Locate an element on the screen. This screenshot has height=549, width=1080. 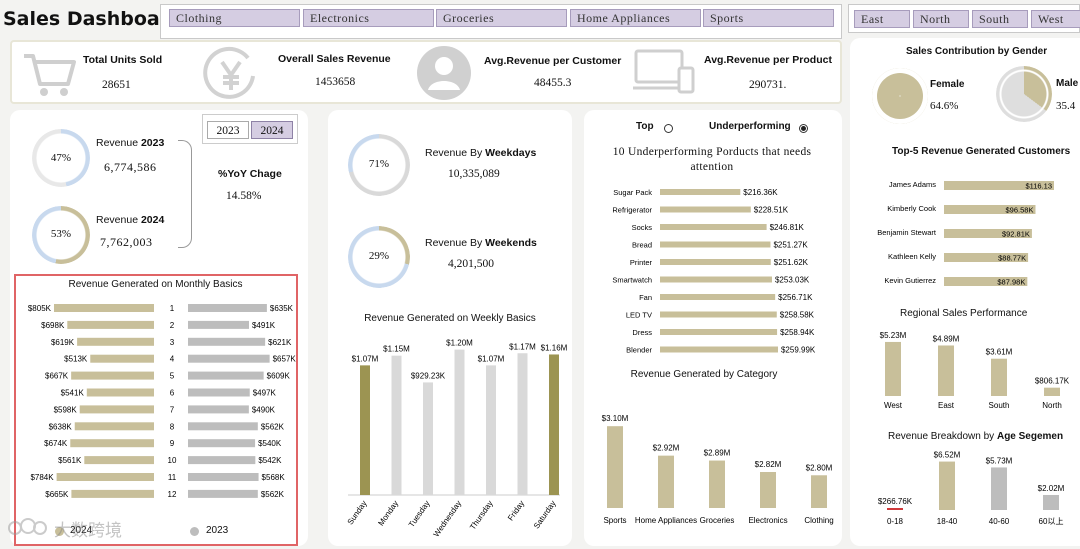
product-name: LED TV is located at coordinates (639, 315).